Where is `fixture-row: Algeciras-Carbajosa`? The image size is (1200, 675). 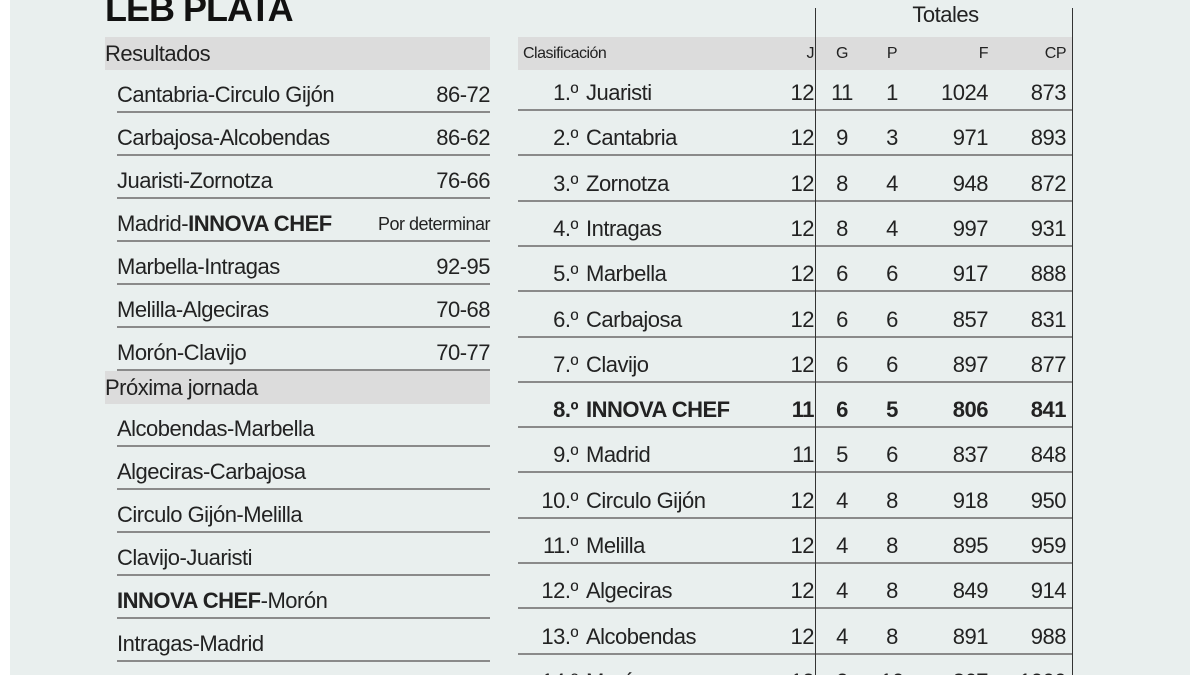
fixture-row: Algeciras-Carbajosa is located at coordinates (303, 468).